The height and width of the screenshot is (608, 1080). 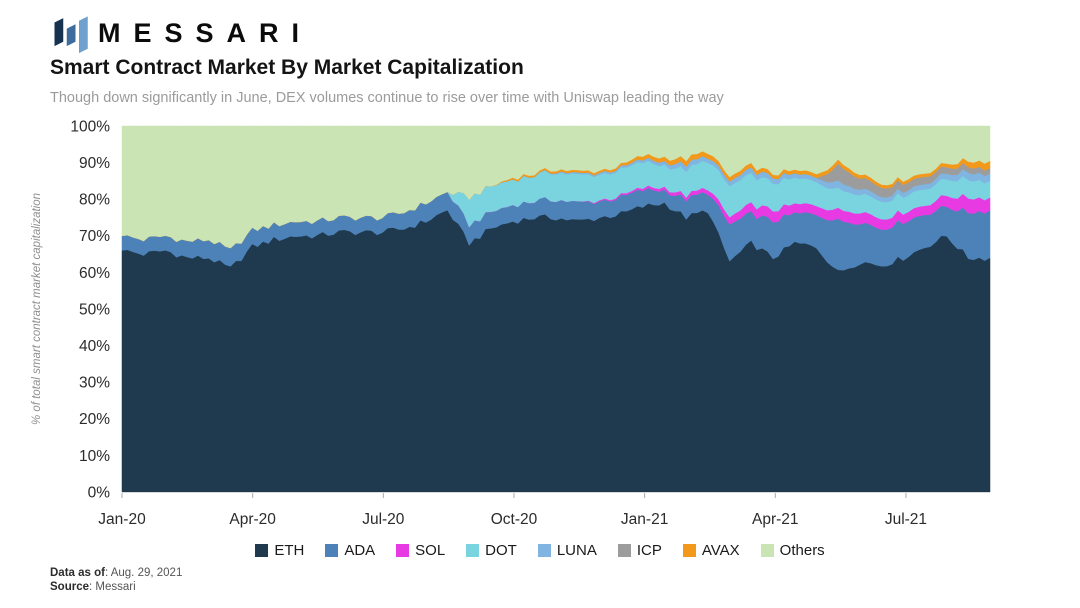 What do you see at coordinates (720, 550) in the screenshot?
I see `legend-label: AVAX` at bounding box center [720, 550].